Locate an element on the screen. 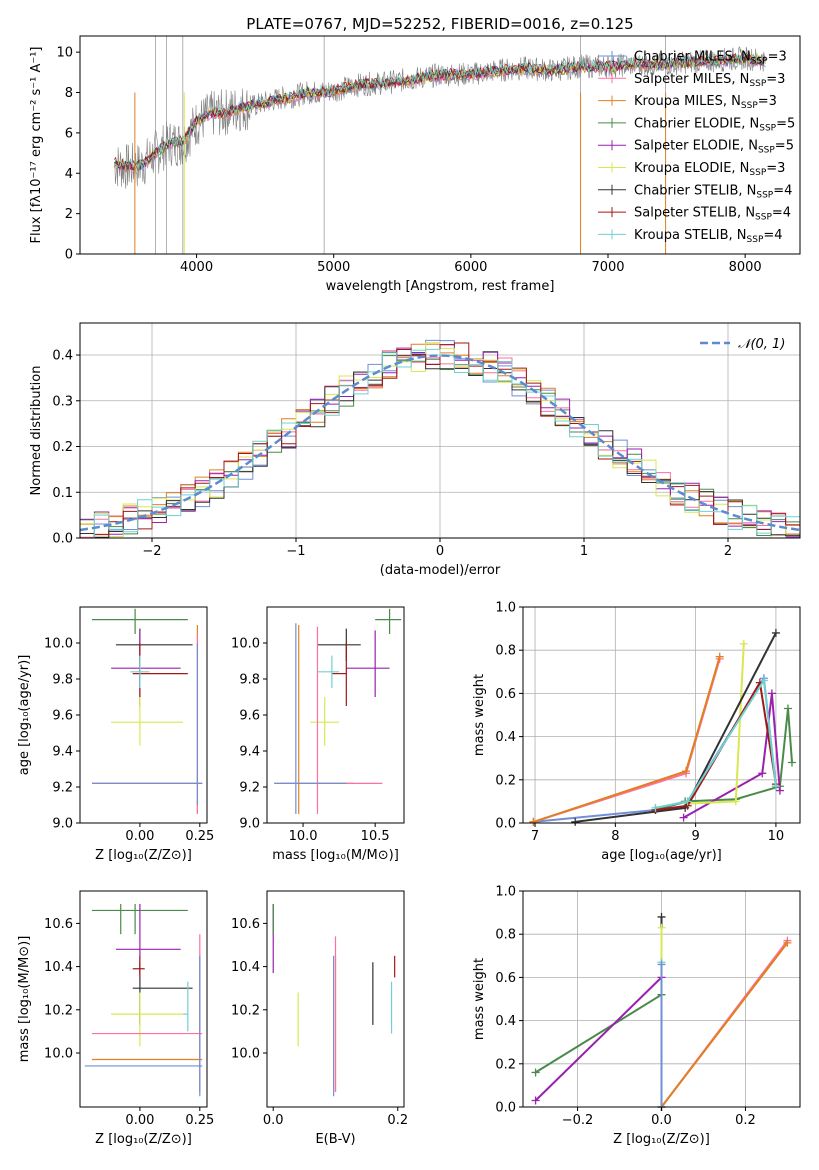 The width and height of the screenshot is (819, 1170). x-tick-label: 8 is located at coordinates (615, 836).